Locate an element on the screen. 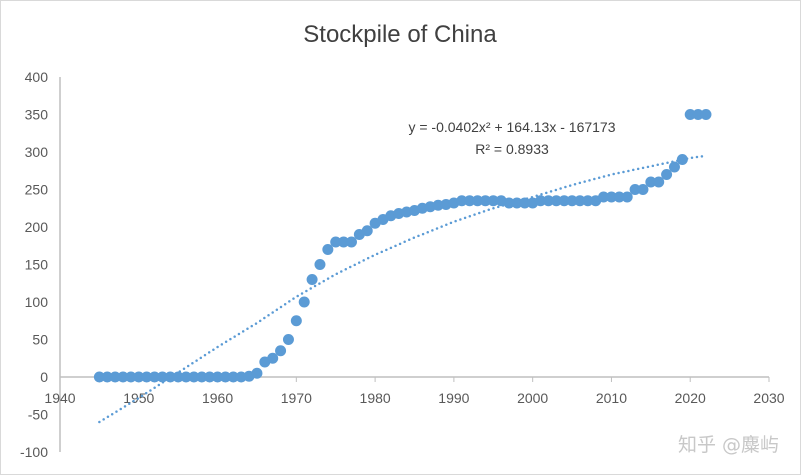 The height and width of the screenshot is (475, 801). x-tick-label: 1960 is located at coordinates (217, 398).